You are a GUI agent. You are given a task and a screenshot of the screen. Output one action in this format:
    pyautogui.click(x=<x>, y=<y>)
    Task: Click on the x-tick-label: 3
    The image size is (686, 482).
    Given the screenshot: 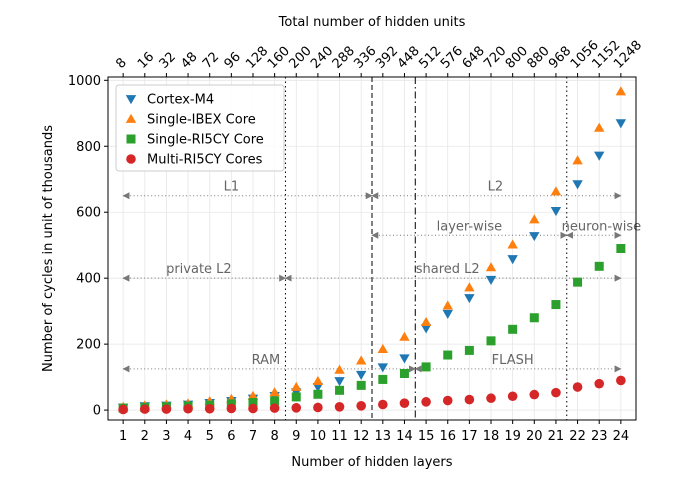 What is the action you would take?
    pyautogui.click(x=166, y=436)
    